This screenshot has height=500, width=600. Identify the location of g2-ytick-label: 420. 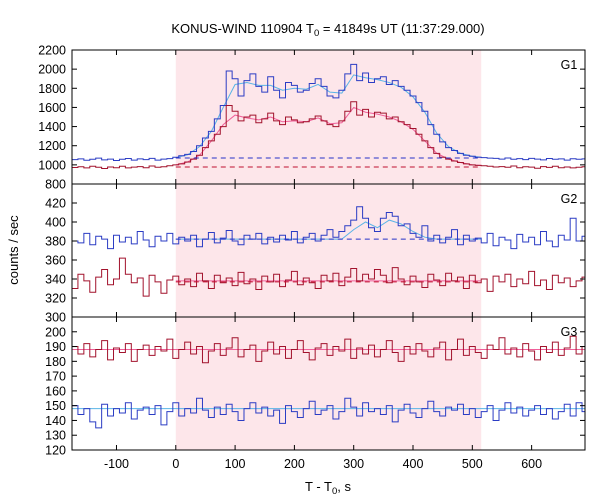
(55, 204).